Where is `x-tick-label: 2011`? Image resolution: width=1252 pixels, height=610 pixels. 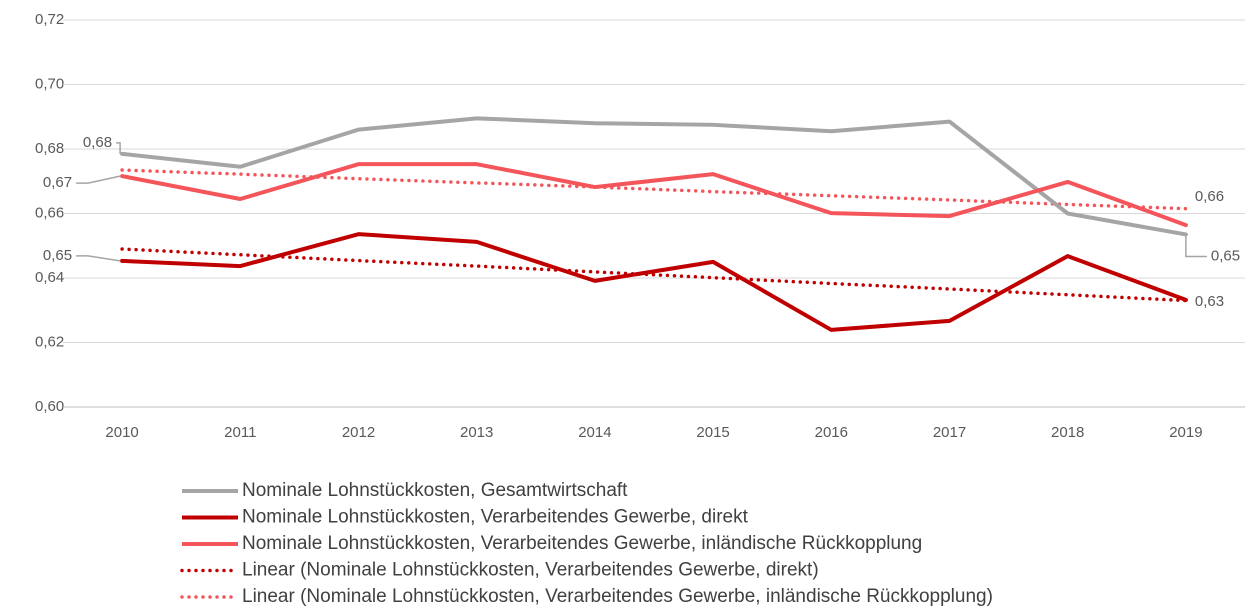
x-tick-label: 2011 is located at coordinates (240, 432).